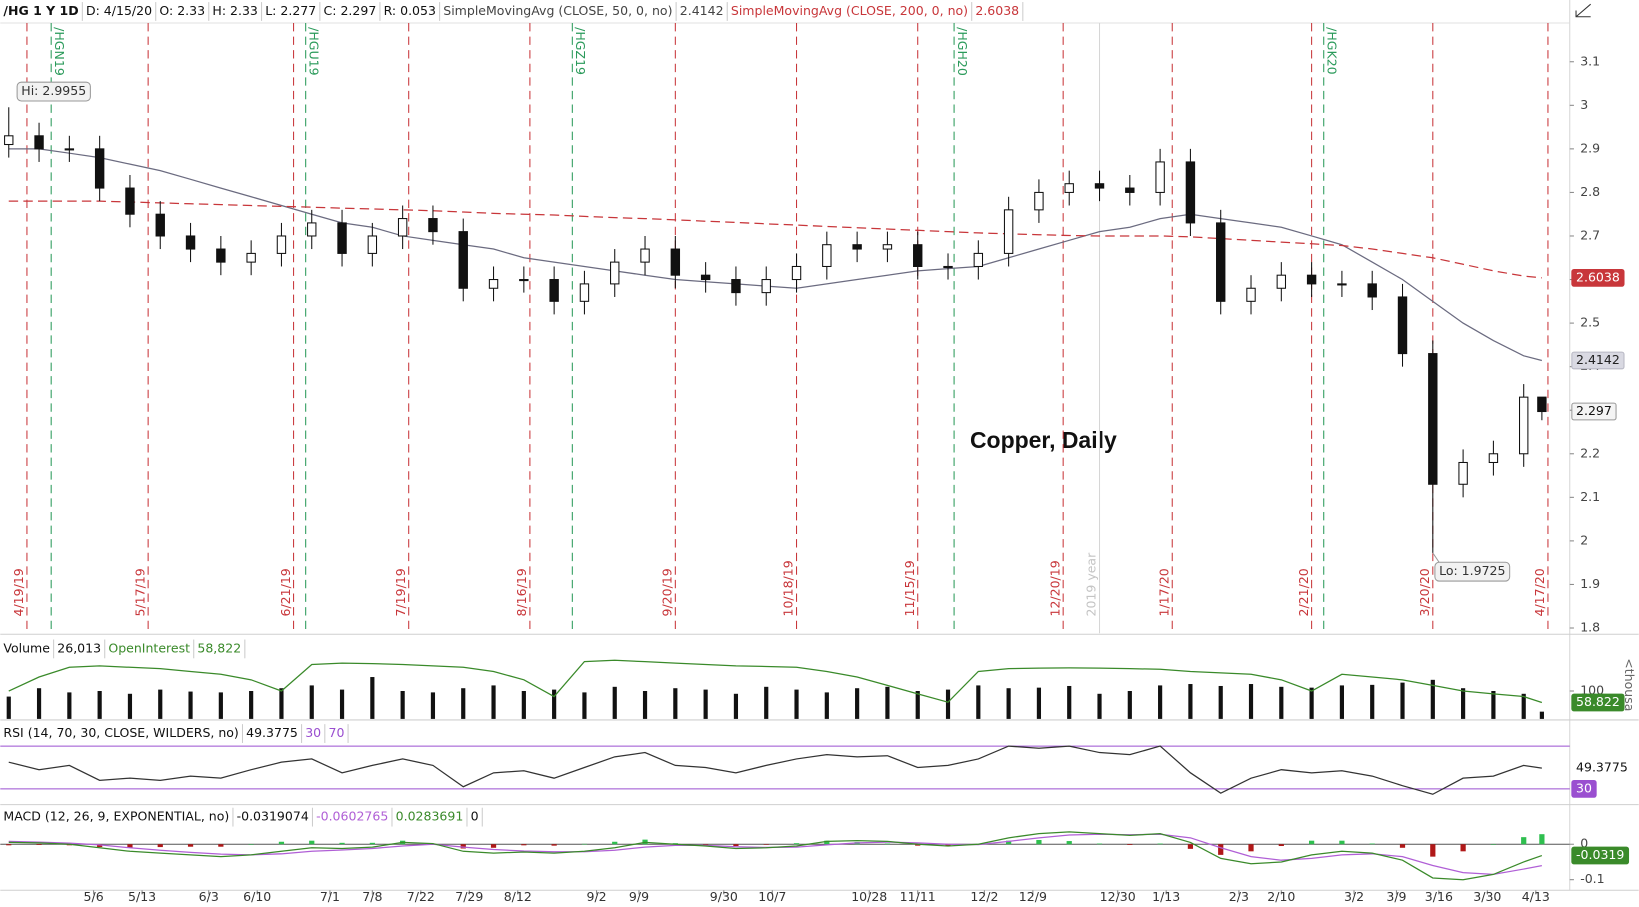 This screenshot has width=1639, height=907. What do you see at coordinates (702, 10) in the screenshot?
I see `header-text: 2.4142` at bounding box center [702, 10].